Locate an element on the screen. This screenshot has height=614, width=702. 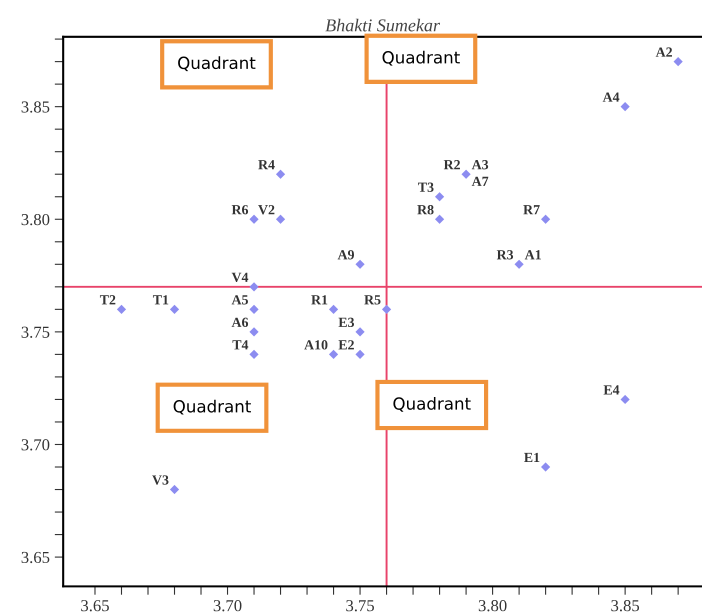
y-tick-label: 3.70 is located at coordinates (36, 445).